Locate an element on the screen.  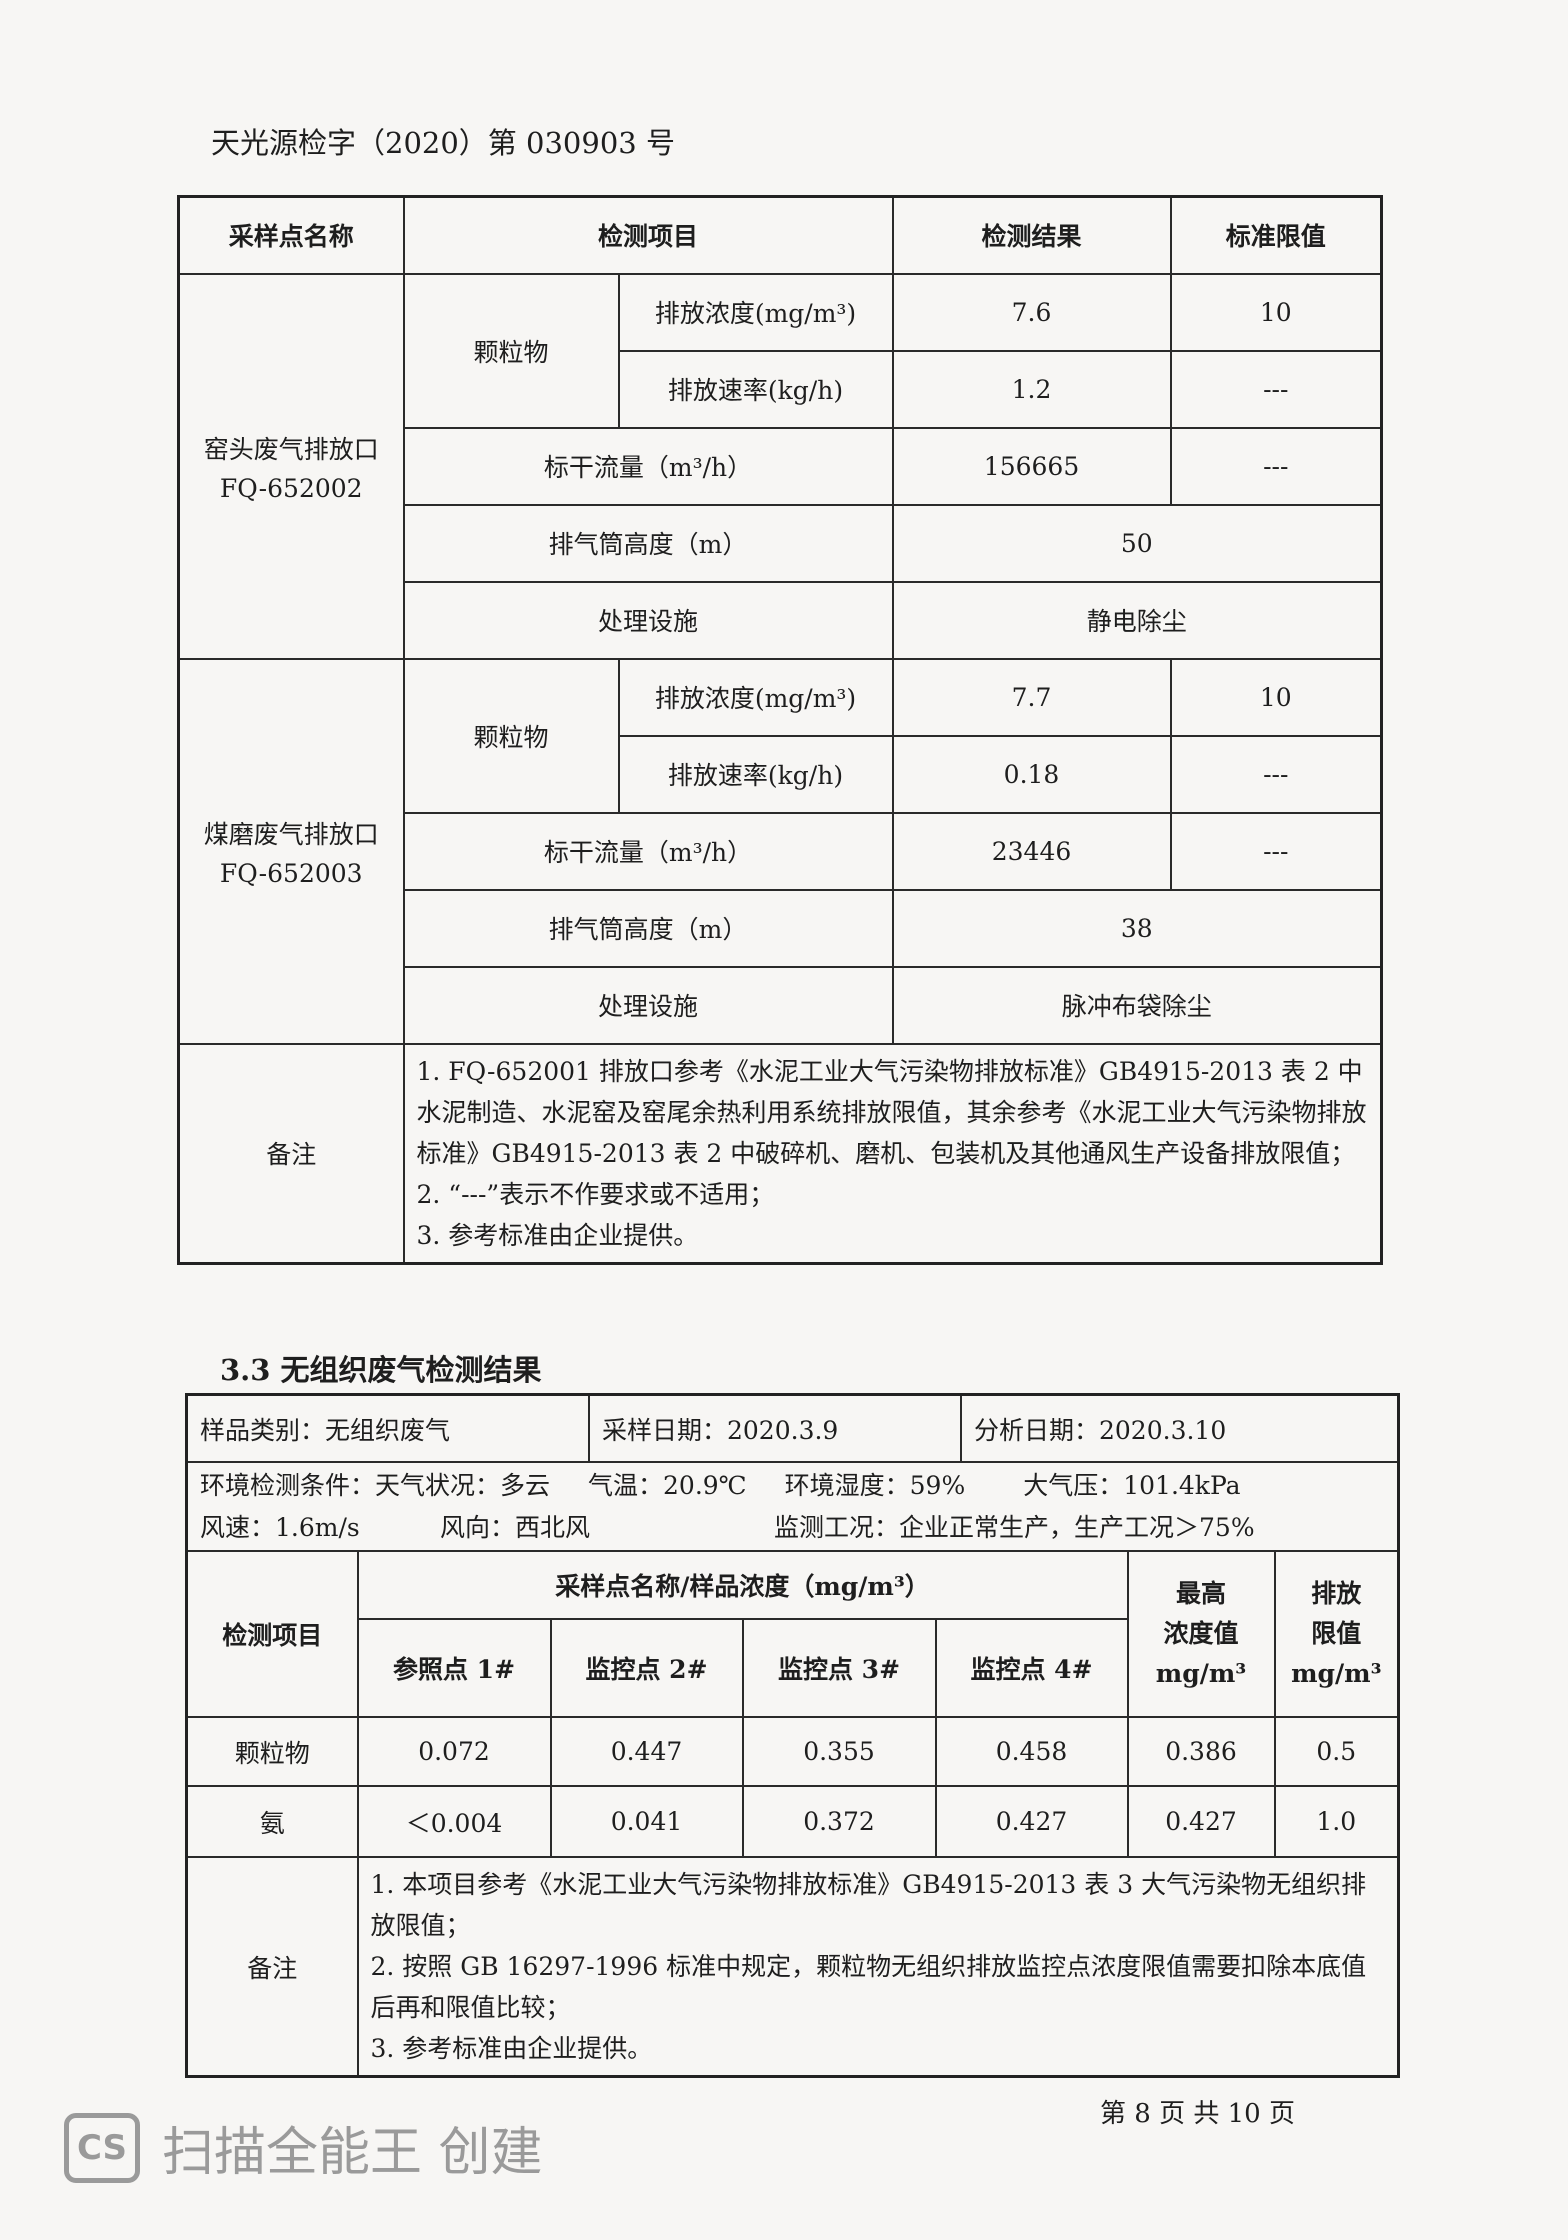
conc-result: 7.6 is located at coordinates (1031, 312).